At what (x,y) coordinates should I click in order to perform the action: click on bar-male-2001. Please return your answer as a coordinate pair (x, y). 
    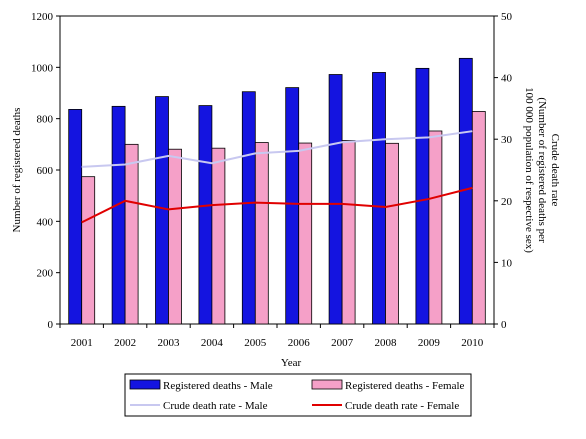
    Looking at the image, I should click on (75, 217).